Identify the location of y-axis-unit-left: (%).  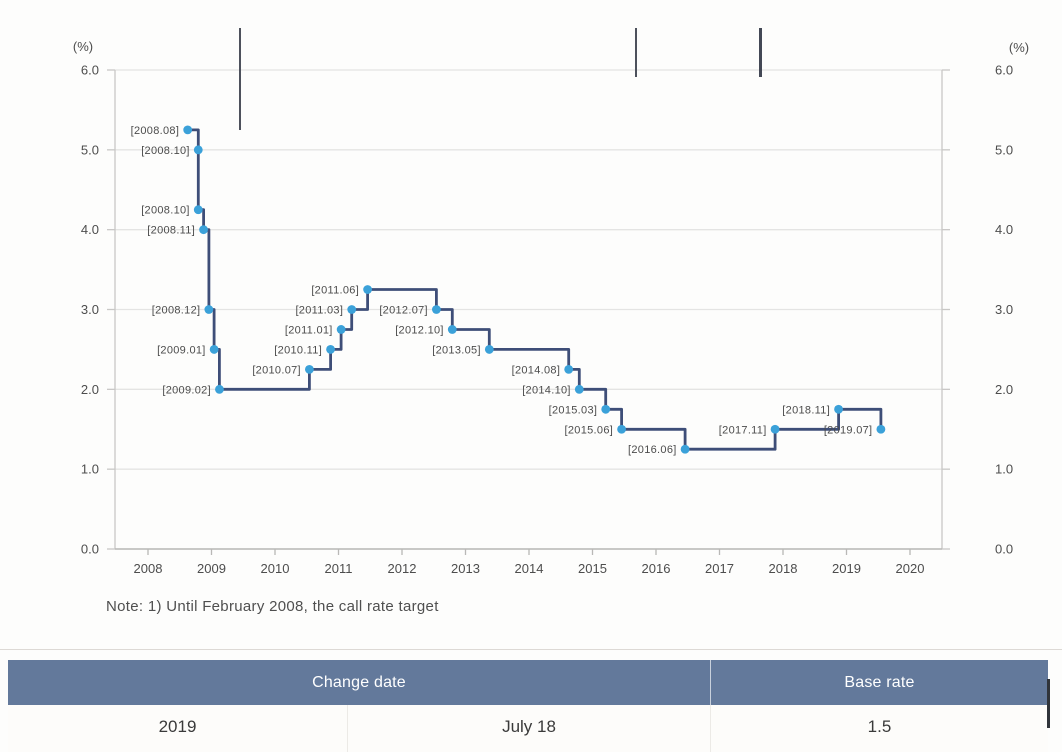
(83, 46).